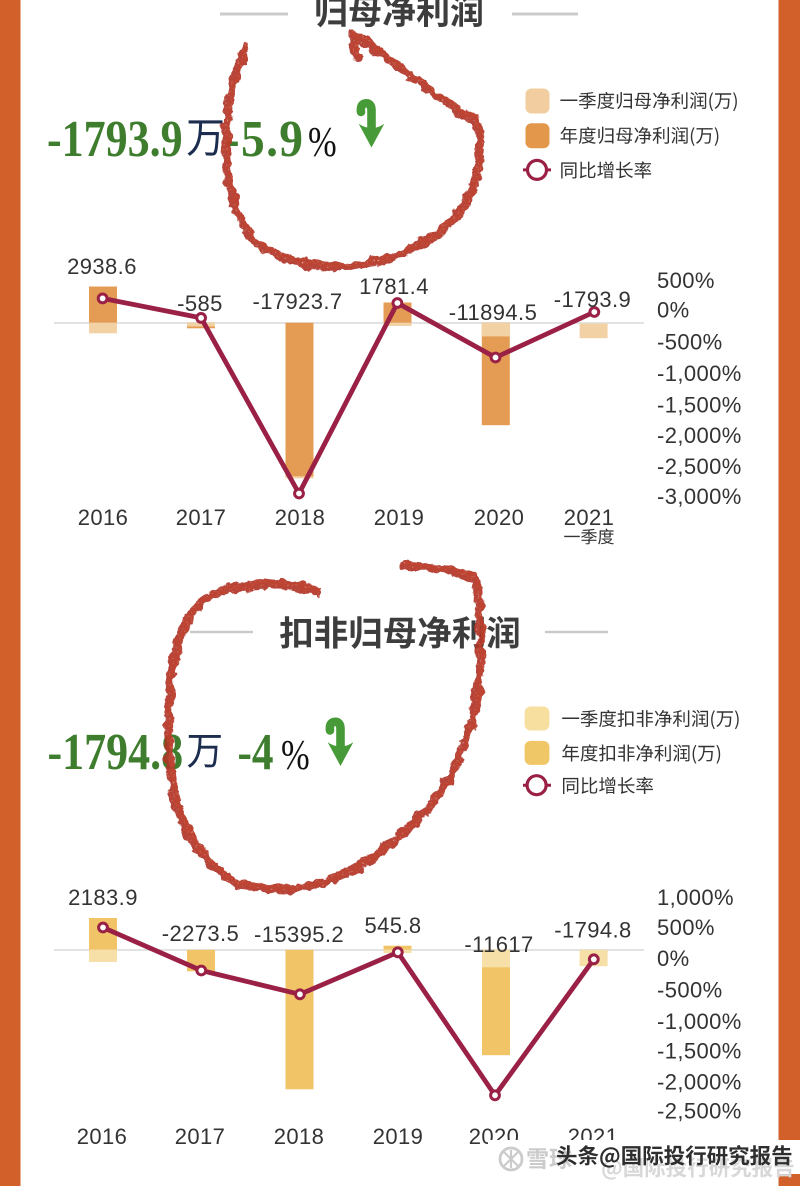 Image resolution: width=800 pixels, height=1186 pixels. Describe the element at coordinates (299, 934) in the screenshot. I see `svg-text: -15395.2` at that location.